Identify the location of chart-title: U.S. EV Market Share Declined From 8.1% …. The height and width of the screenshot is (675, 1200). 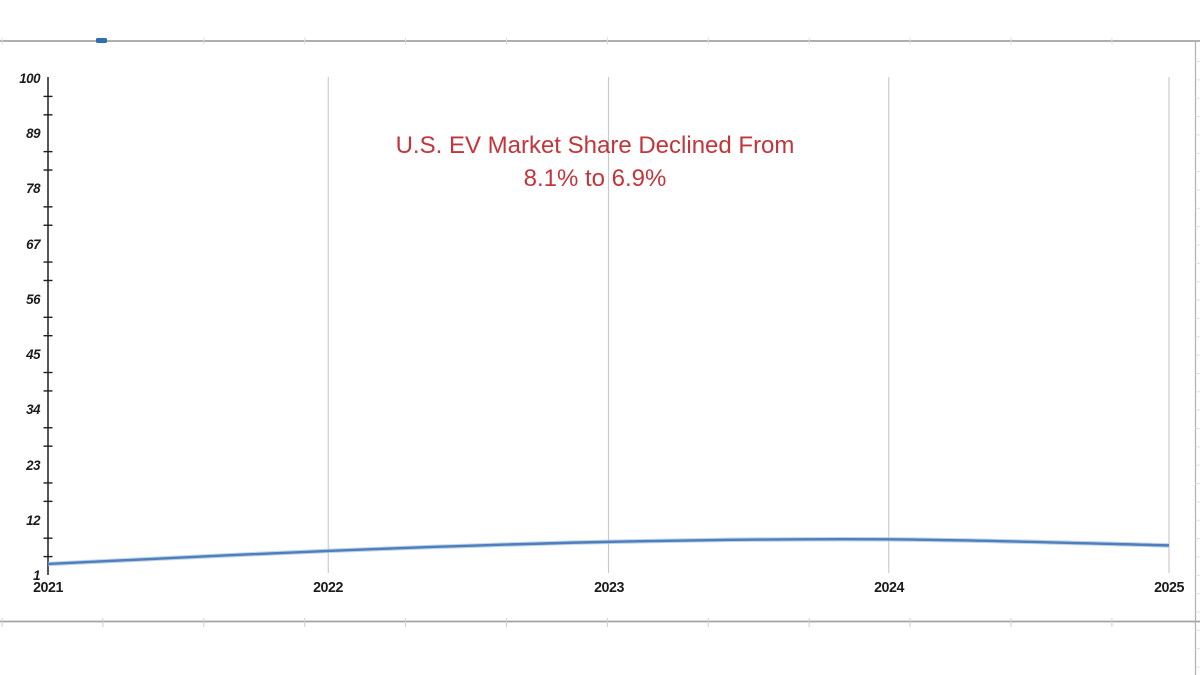
(595, 162).